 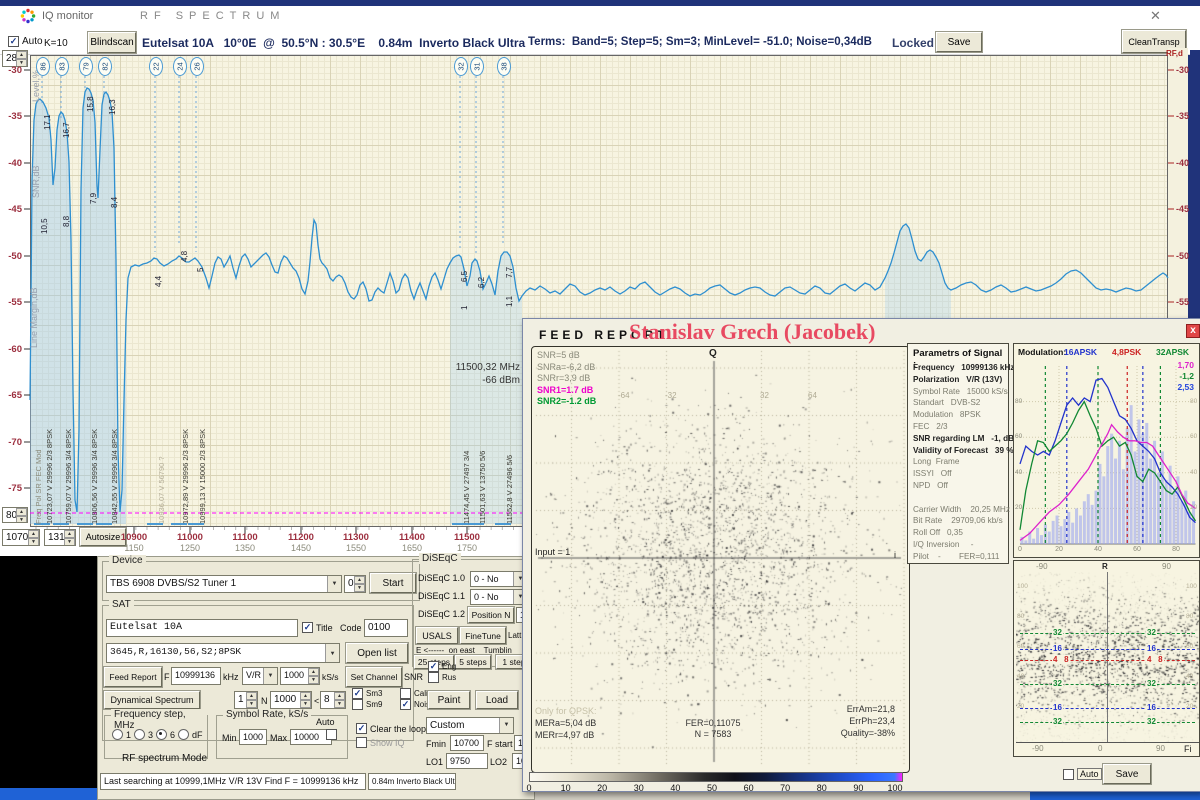 What do you see at coordinates (417, 693) in the screenshot?
I see `dyn-check-calibr: Calibr` at bounding box center [417, 693].